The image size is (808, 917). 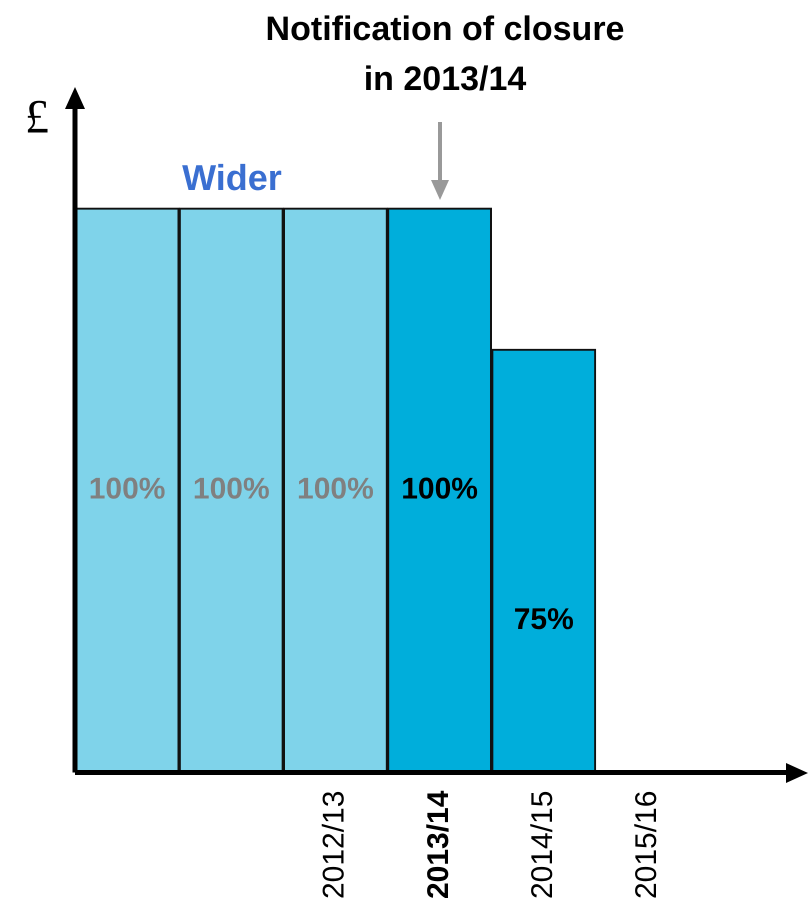 What do you see at coordinates (232, 177) in the screenshot?
I see `text: Wider` at bounding box center [232, 177].